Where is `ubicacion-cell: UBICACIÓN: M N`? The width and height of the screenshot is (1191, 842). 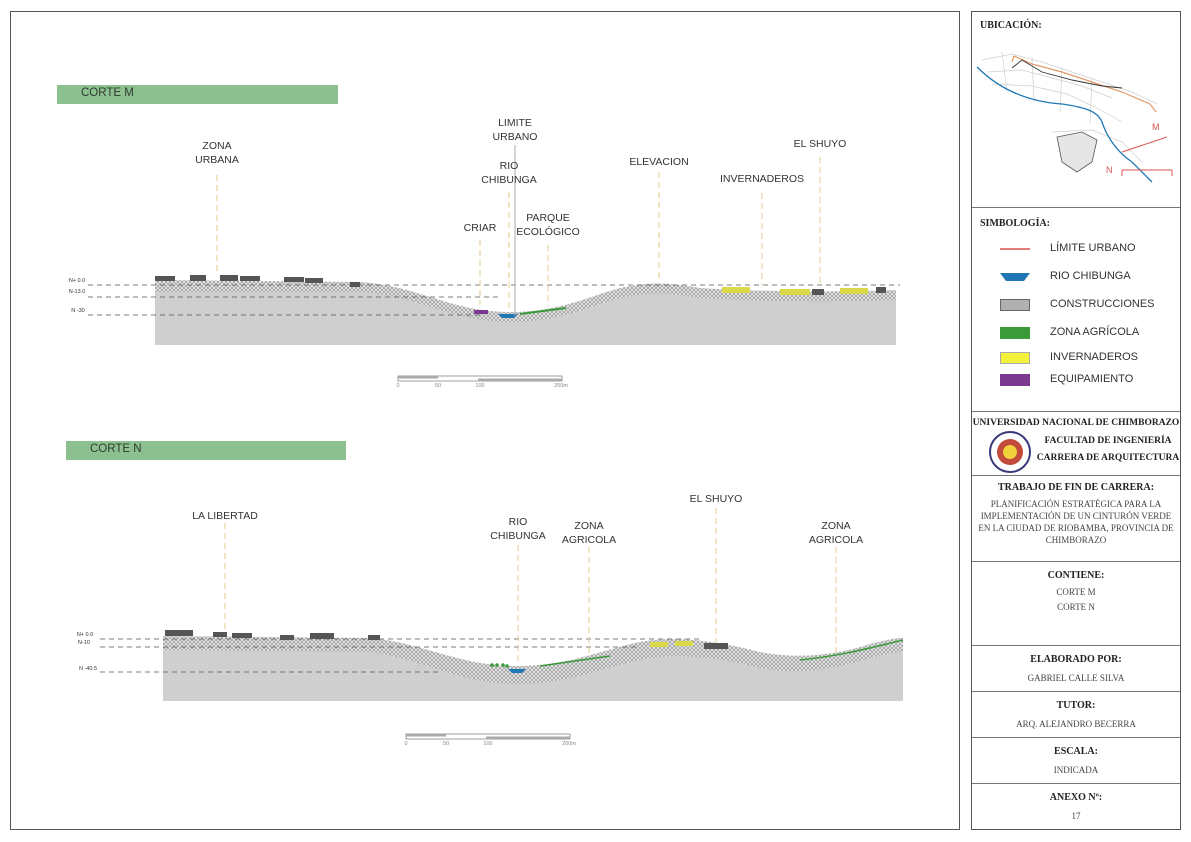
ubicacion-cell: UBICACIÓN: M N is located at coordinates (1076, 110).